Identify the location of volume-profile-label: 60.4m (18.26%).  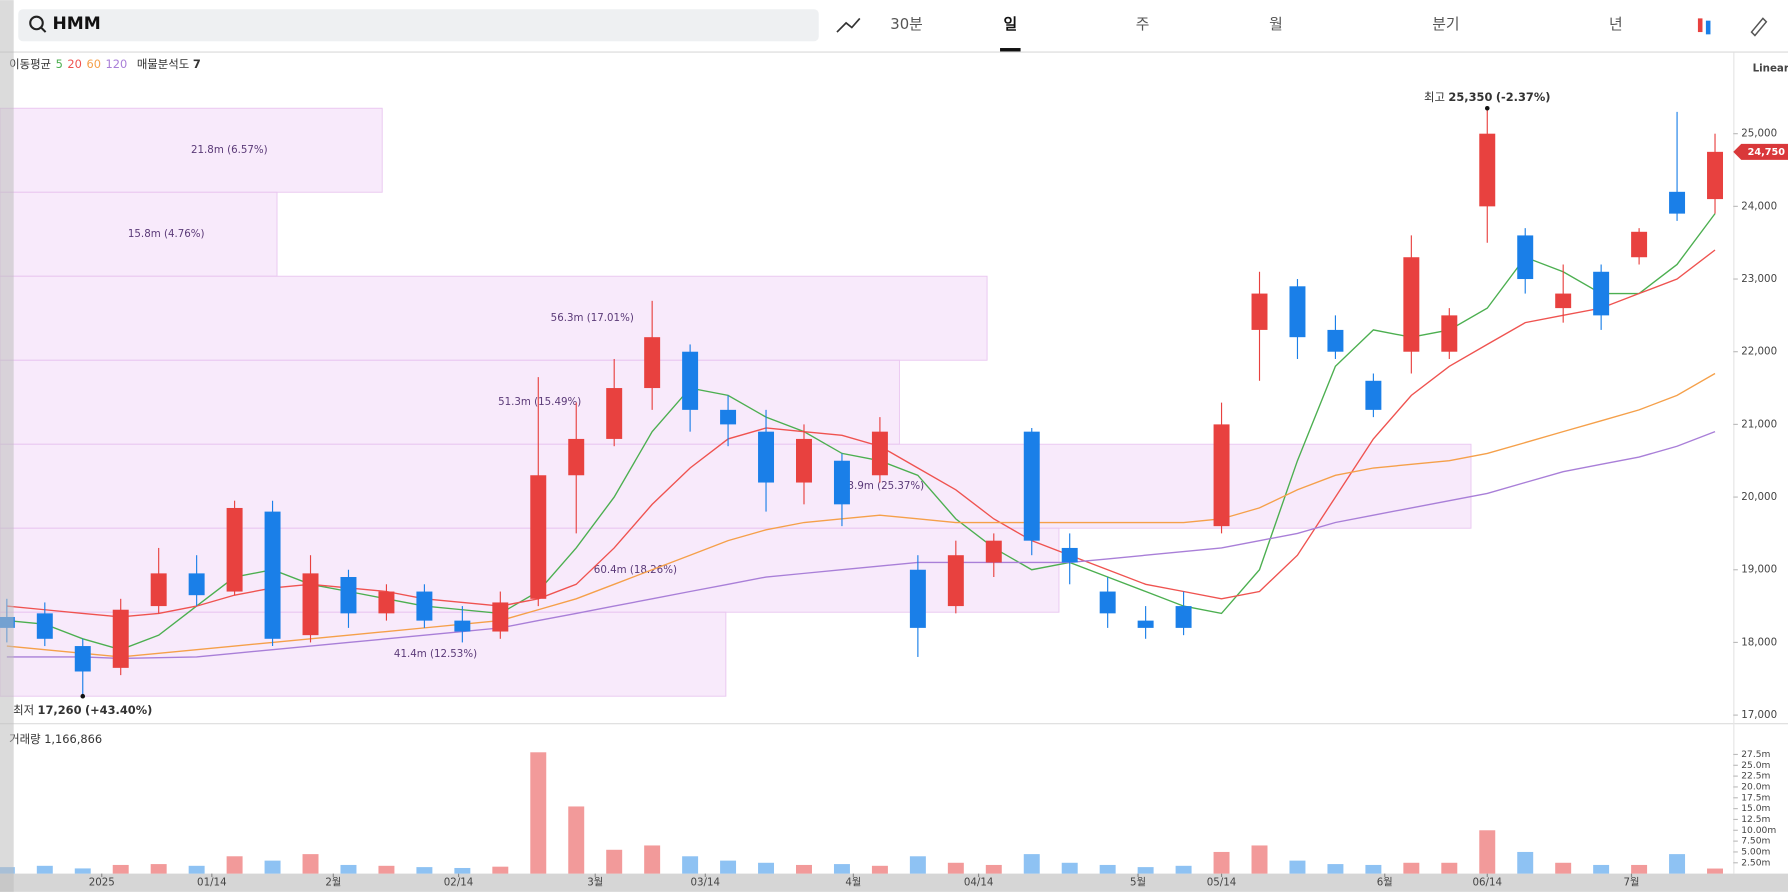
(635, 570).